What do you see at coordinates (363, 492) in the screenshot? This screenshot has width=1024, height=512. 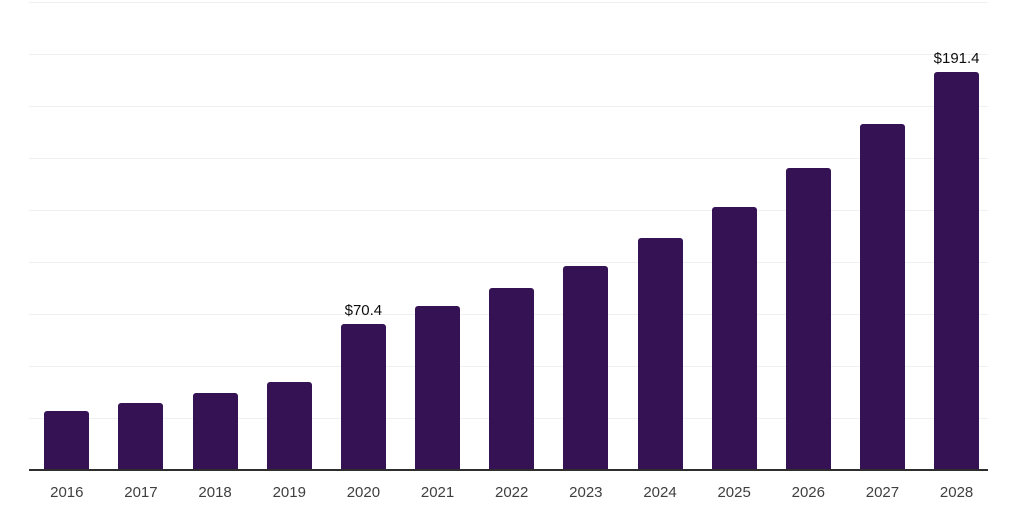 I see `x-tick-label-2020: 2020` at bounding box center [363, 492].